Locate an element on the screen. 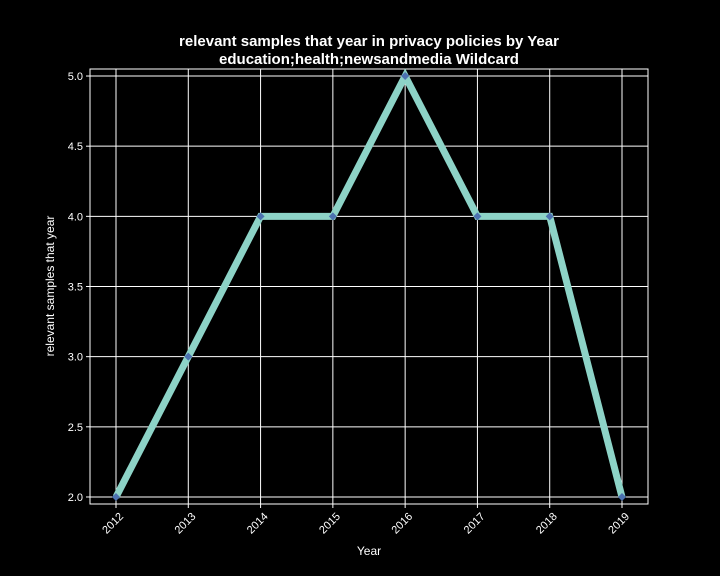  x-tick-label: 2016 is located at coordinates (402, 524).